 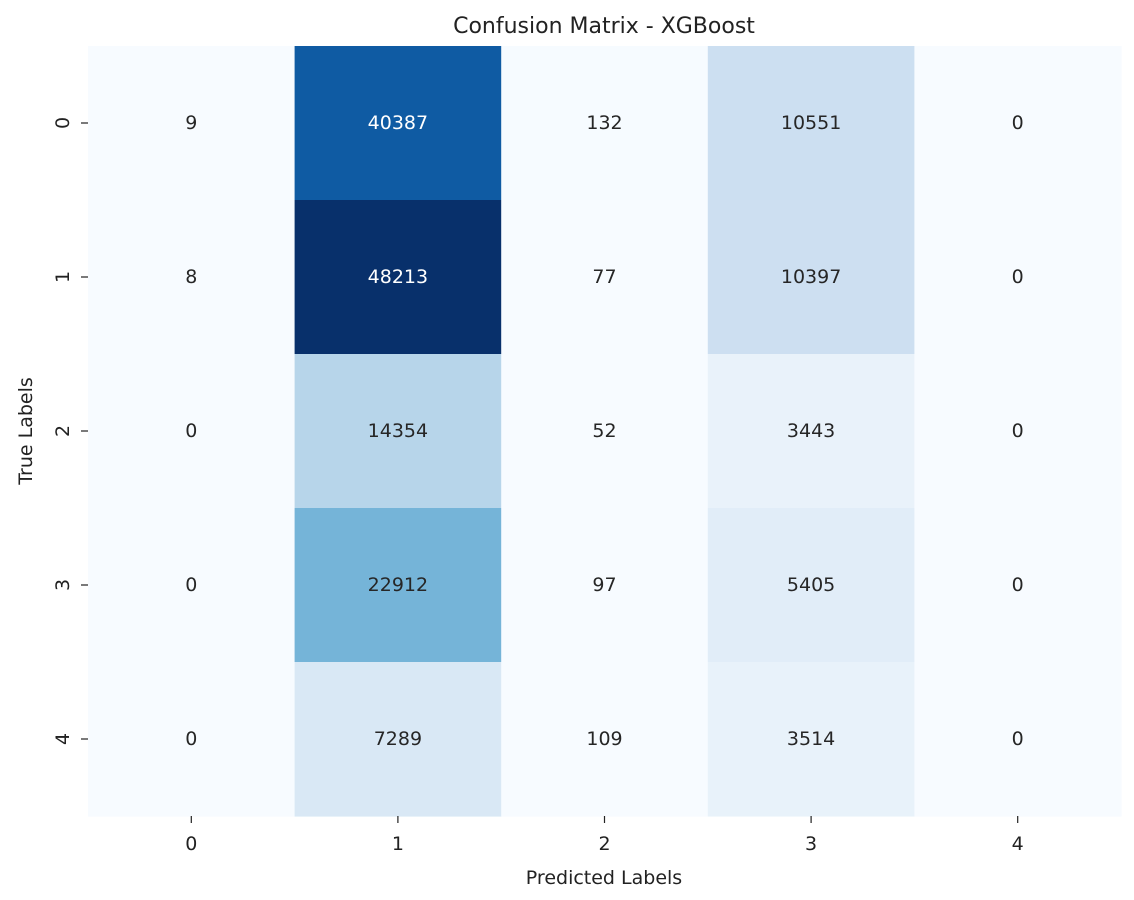 I want to click on cell-value-2-3: 3443, so click(x=811, y=431).